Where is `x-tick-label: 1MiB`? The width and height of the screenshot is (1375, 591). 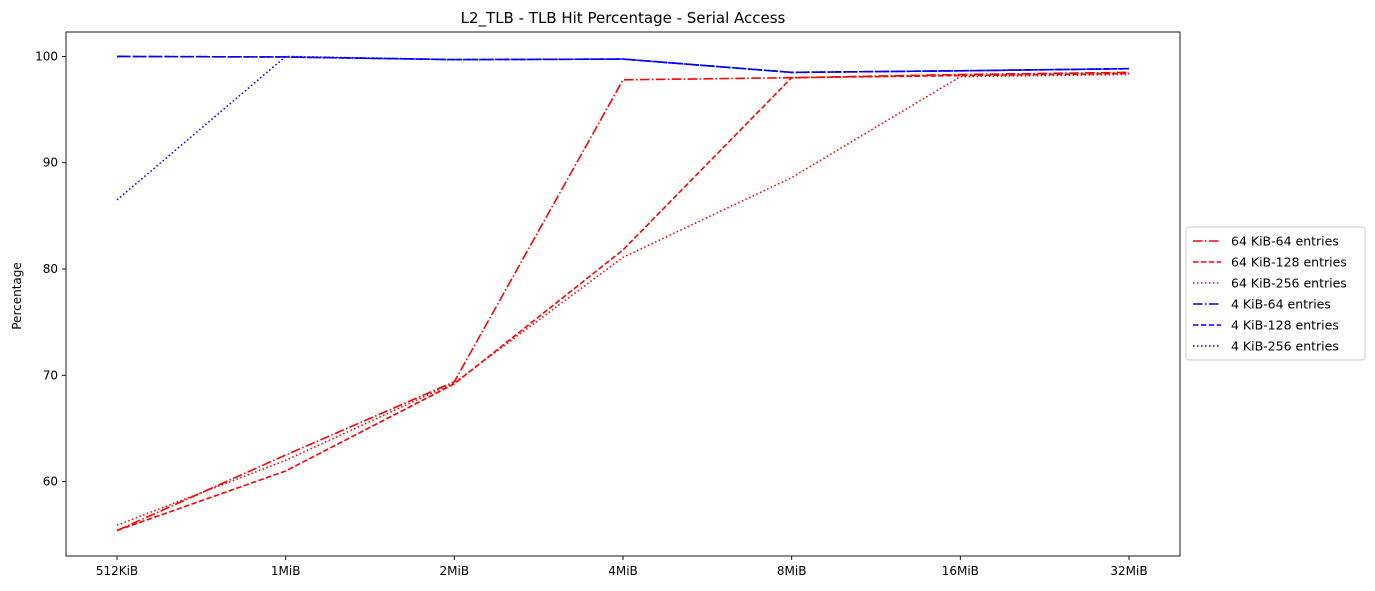
x-tick-label: 1MiB is located at coordinates (286, 571).